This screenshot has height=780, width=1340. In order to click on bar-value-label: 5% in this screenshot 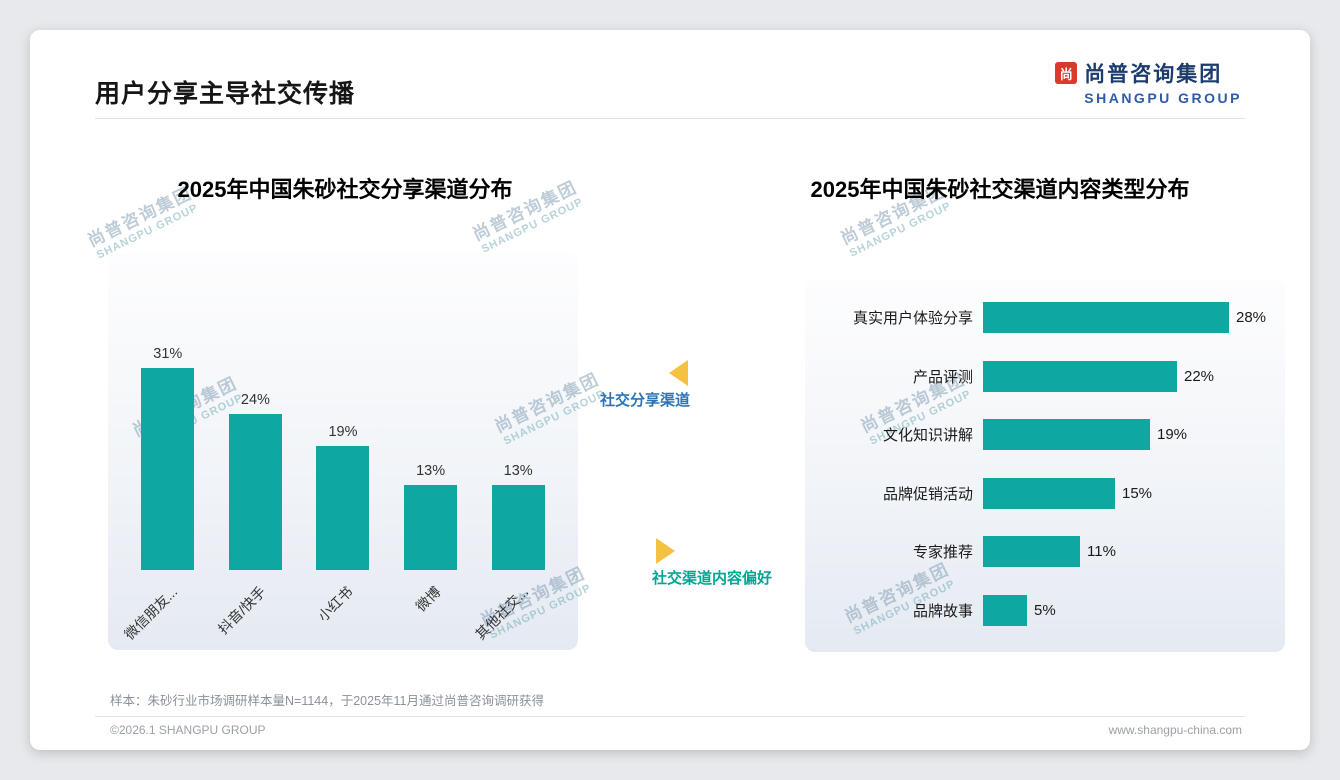, I will do `click(1045, 610)`.